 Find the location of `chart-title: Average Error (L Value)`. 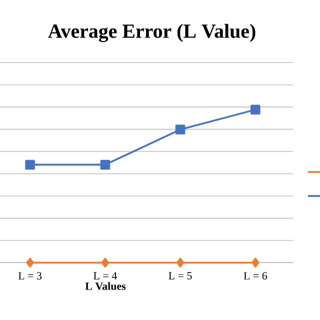

chart-title: Average Error (L Value) is located at coordinates (152, 33).